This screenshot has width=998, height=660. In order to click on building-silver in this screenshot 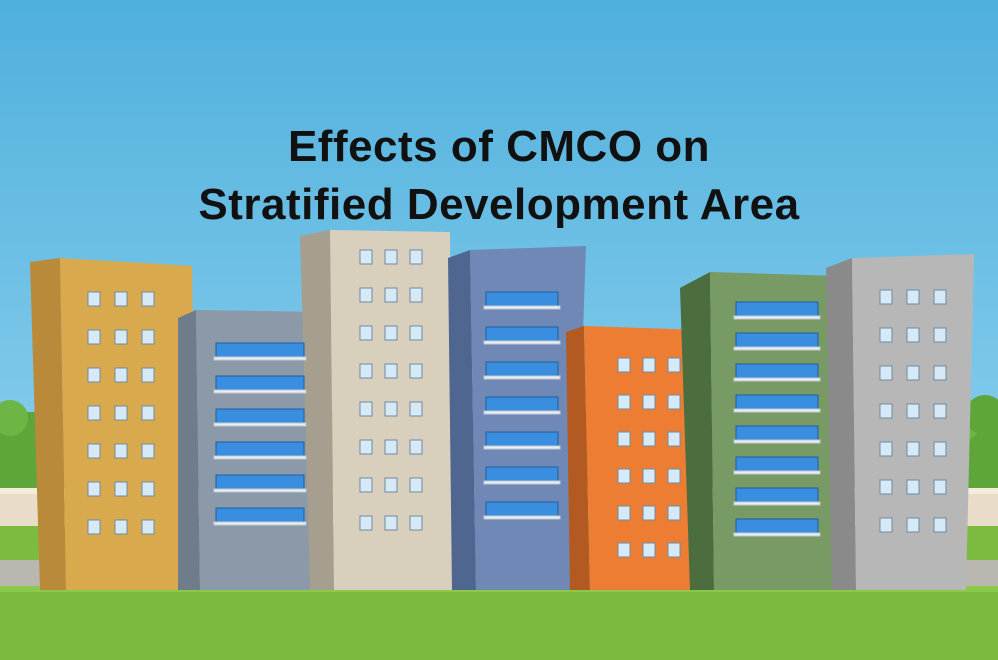, I will do `click(900, 422)`.